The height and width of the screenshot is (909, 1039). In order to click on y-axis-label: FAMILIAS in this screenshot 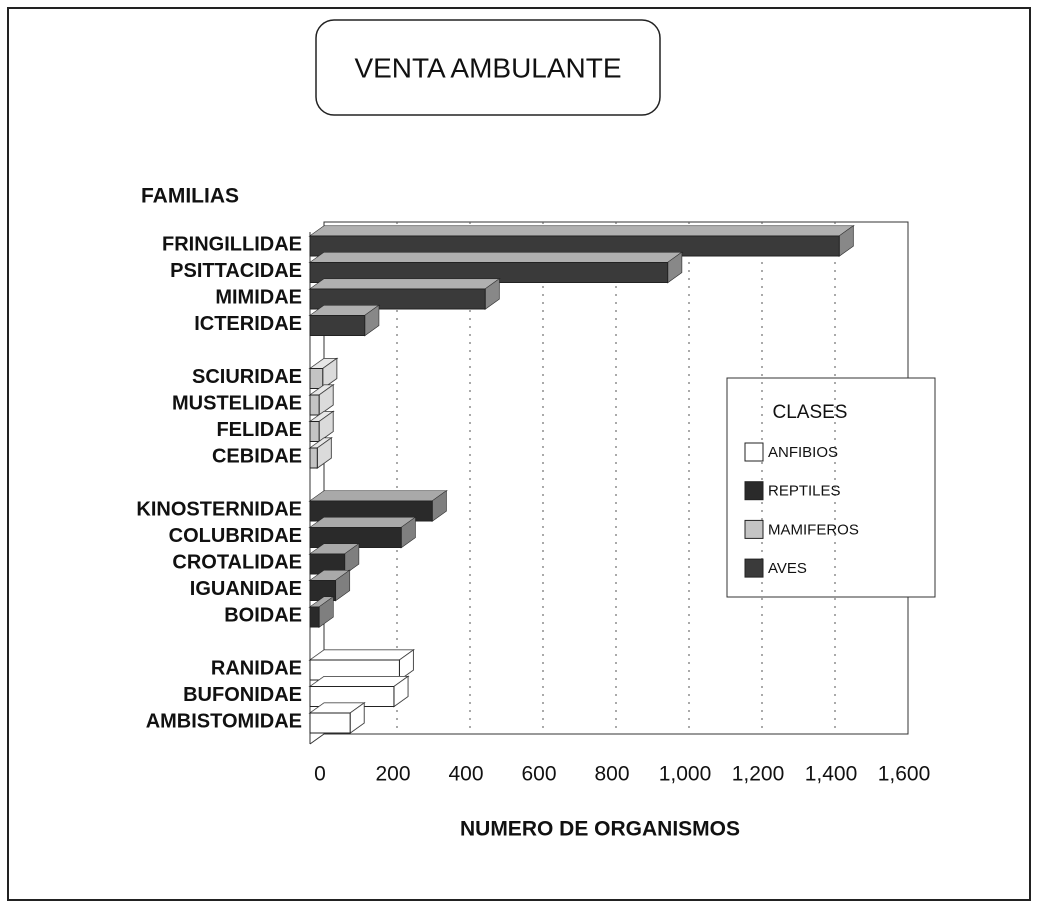, I will do `click(190, 196)`.